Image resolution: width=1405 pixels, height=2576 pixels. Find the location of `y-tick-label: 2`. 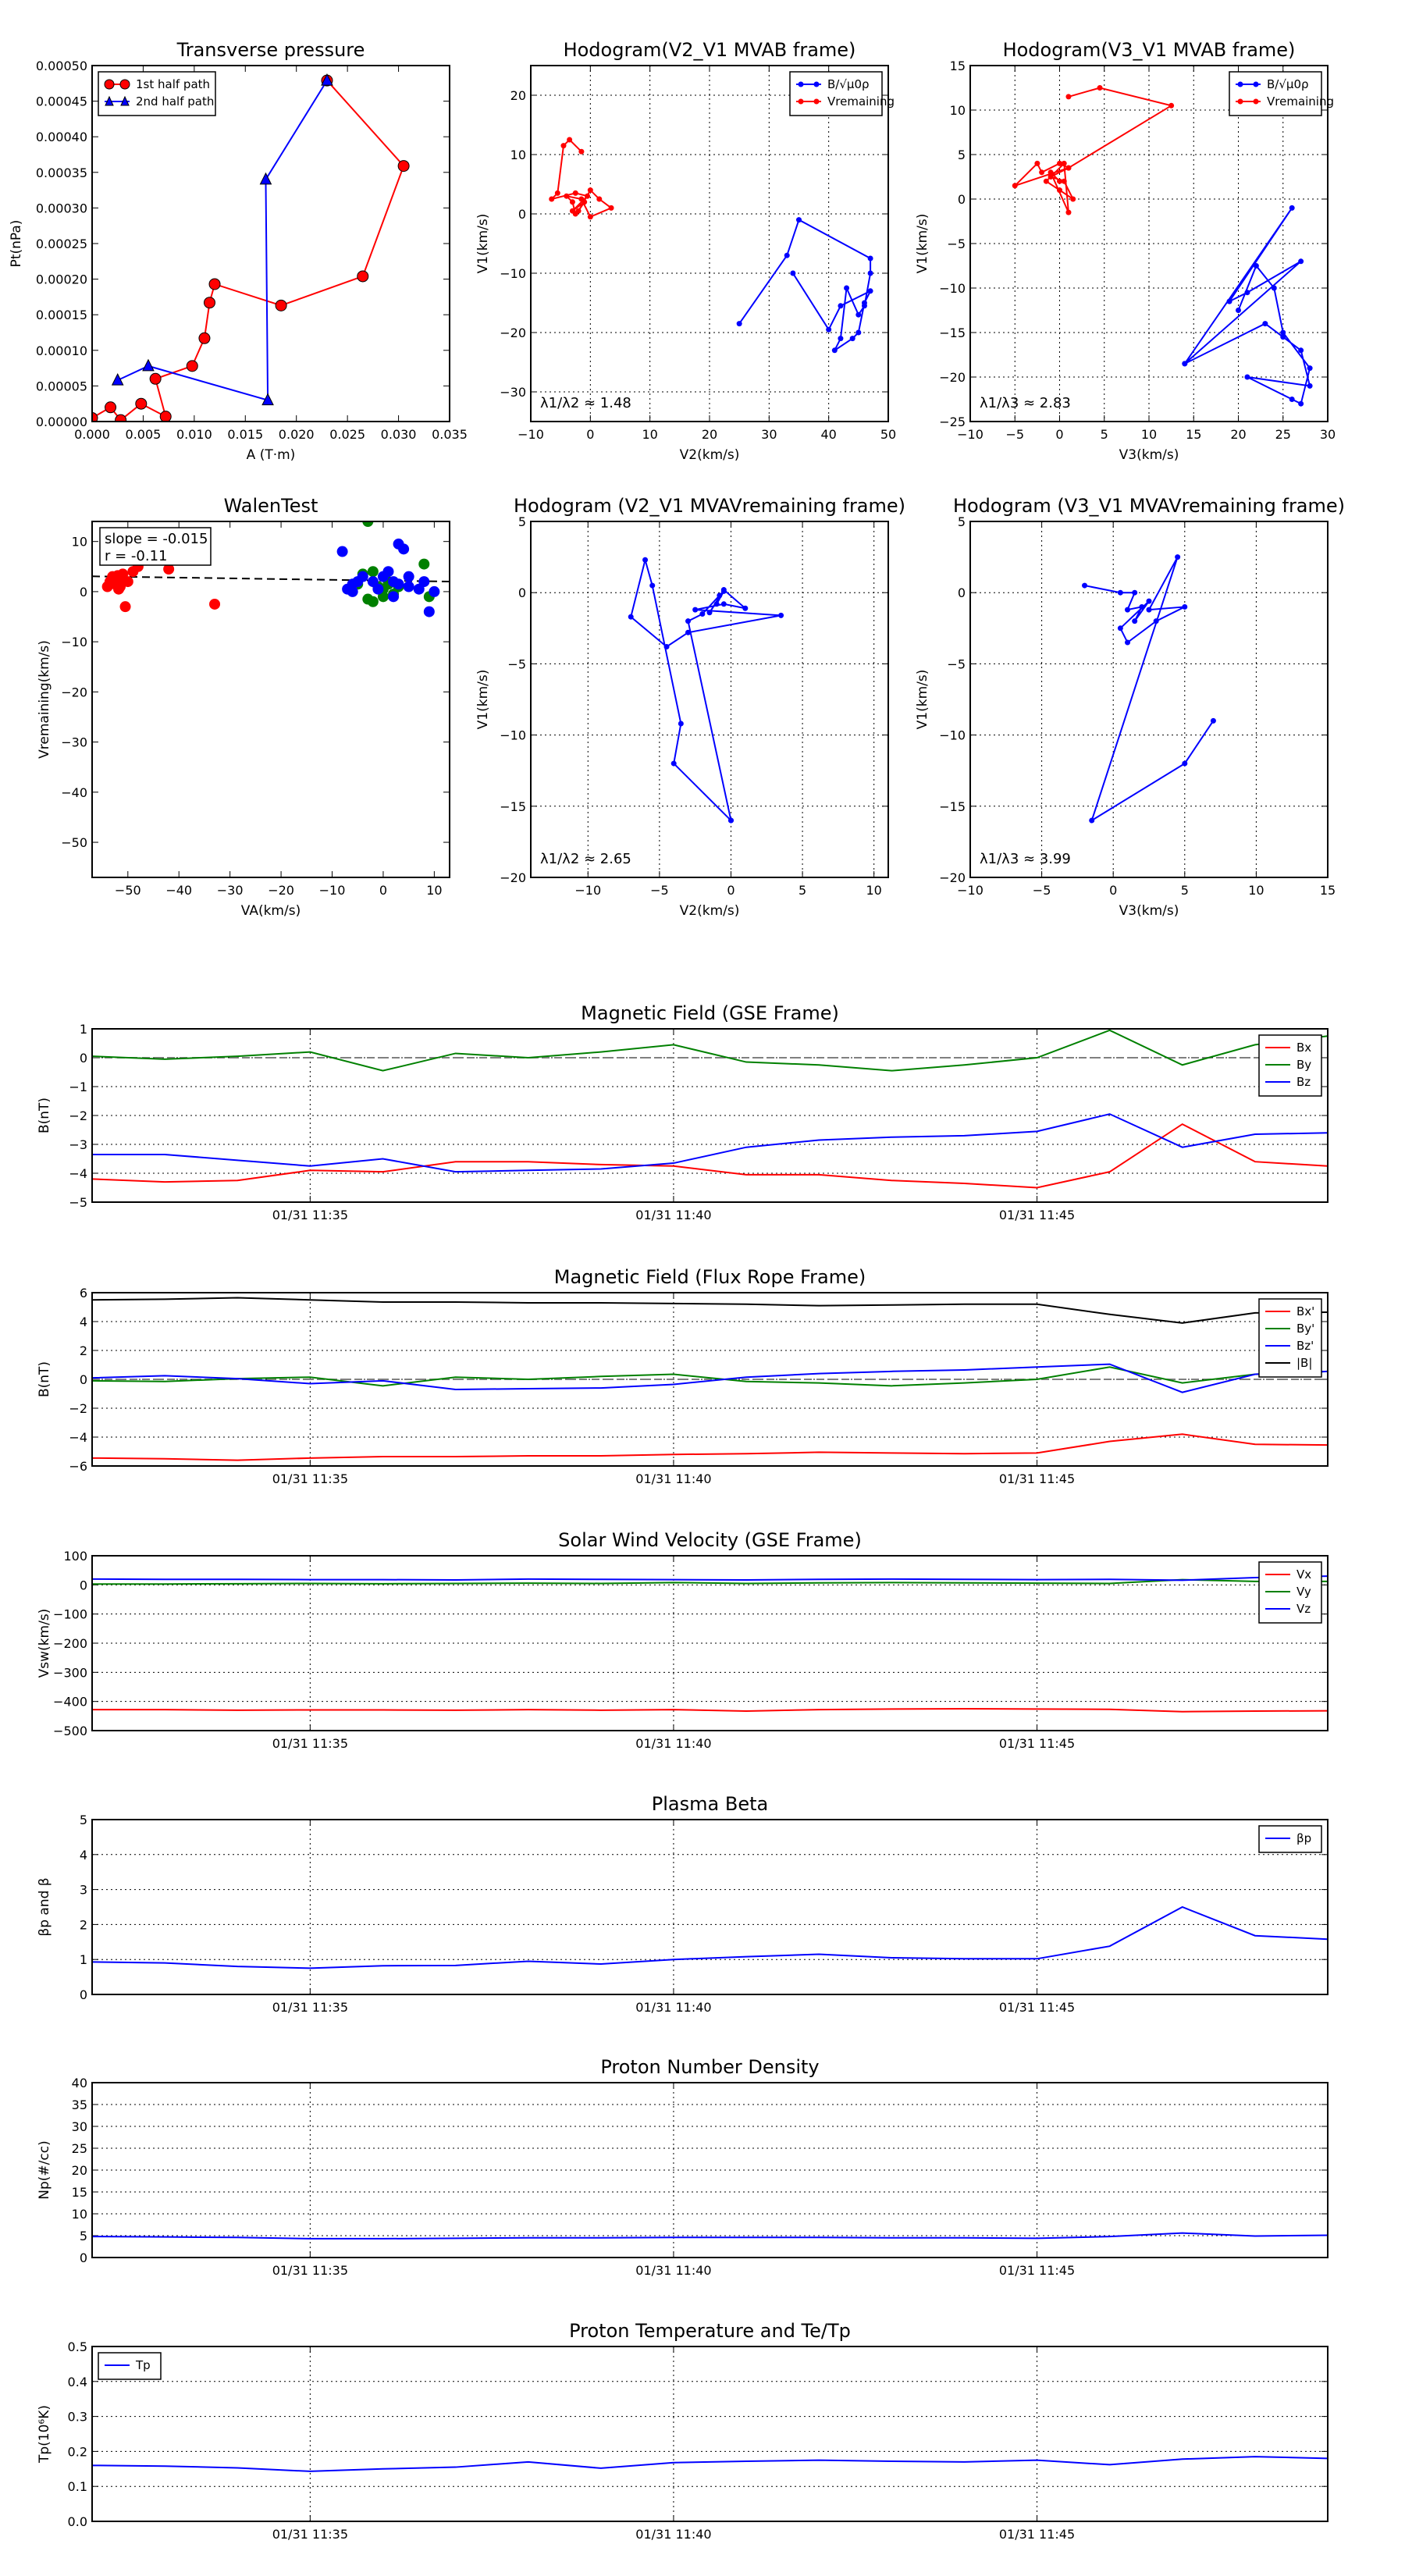

y-tick-label: 2 is located at coordinates (84, 1350).